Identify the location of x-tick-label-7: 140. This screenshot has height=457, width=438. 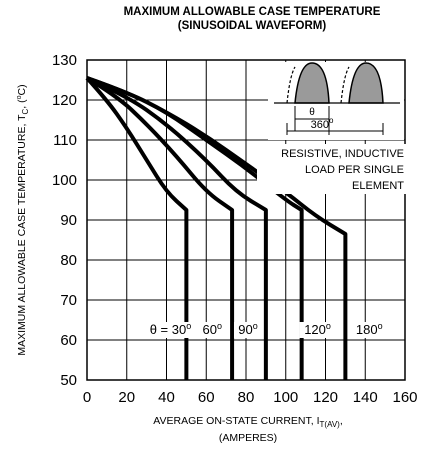
(365, 397).